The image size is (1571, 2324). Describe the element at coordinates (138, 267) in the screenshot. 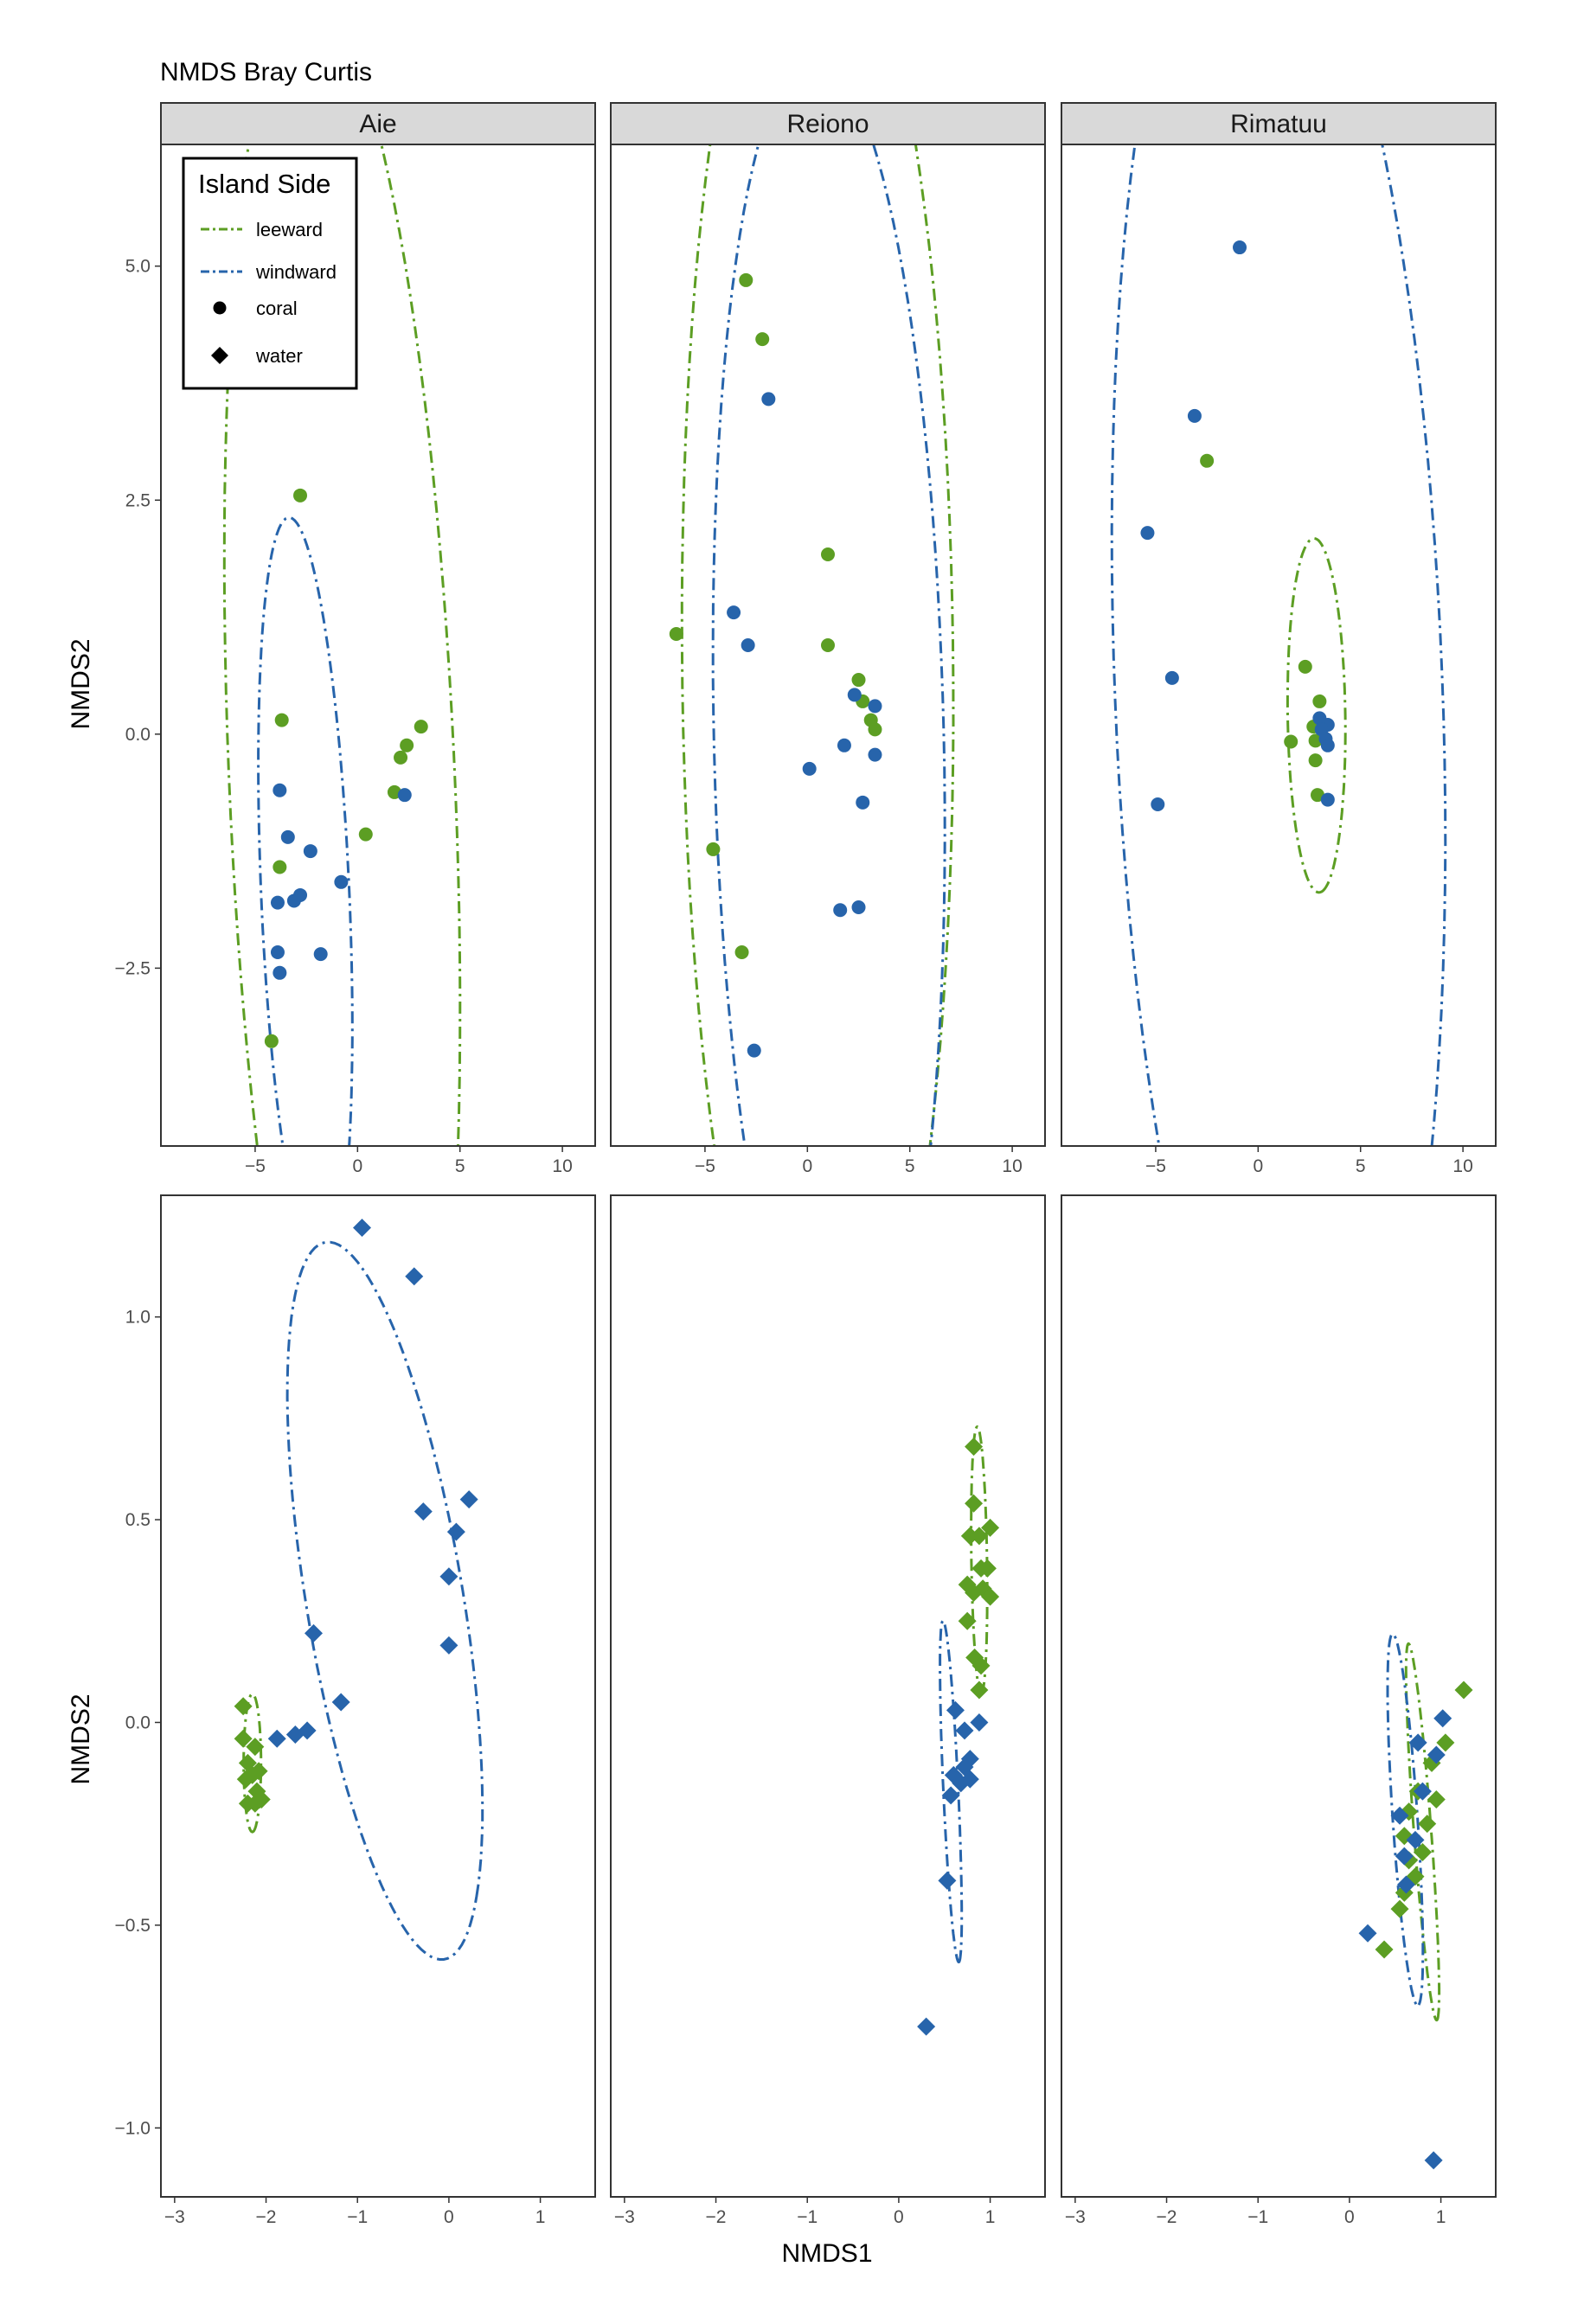

I see `y-tick-label: 5.0` at that location.